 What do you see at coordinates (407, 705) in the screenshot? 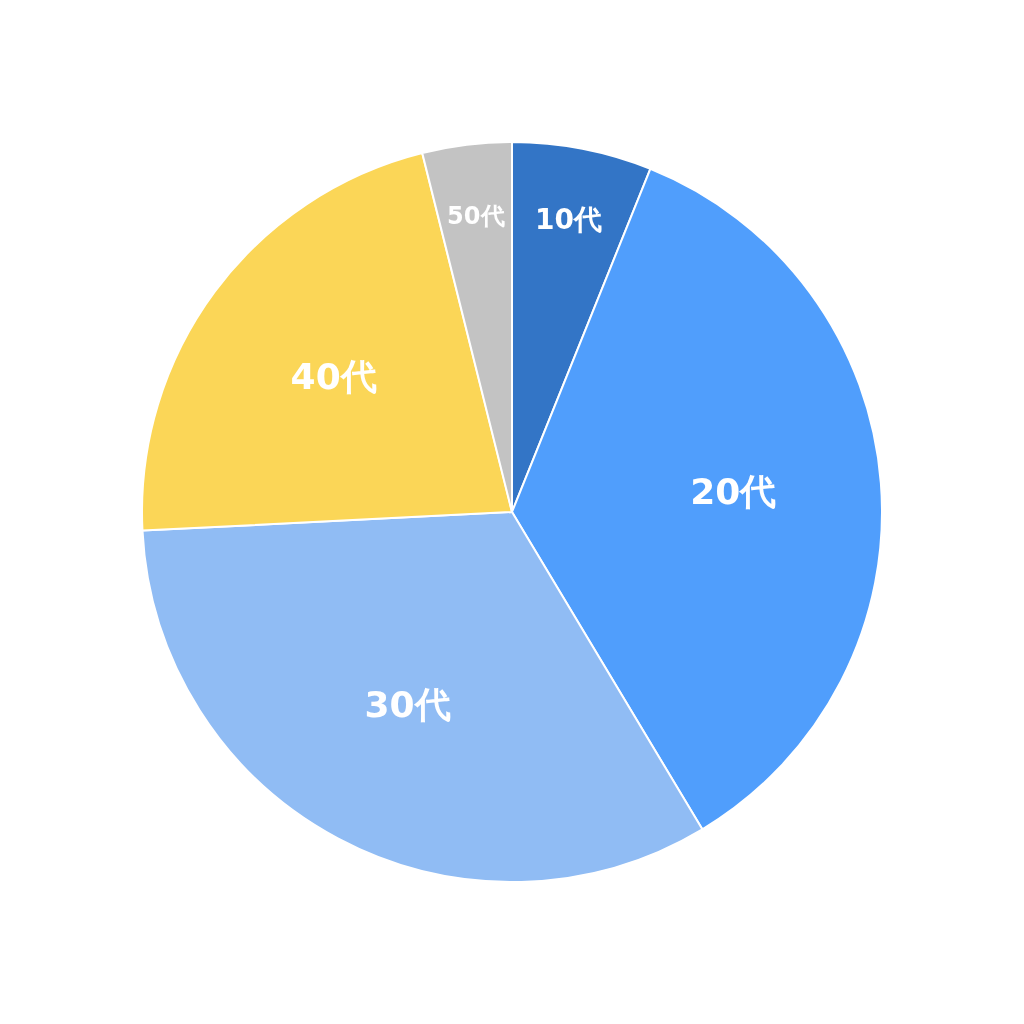
I see `slice-label: 30代` at bounding box center [407, 705].